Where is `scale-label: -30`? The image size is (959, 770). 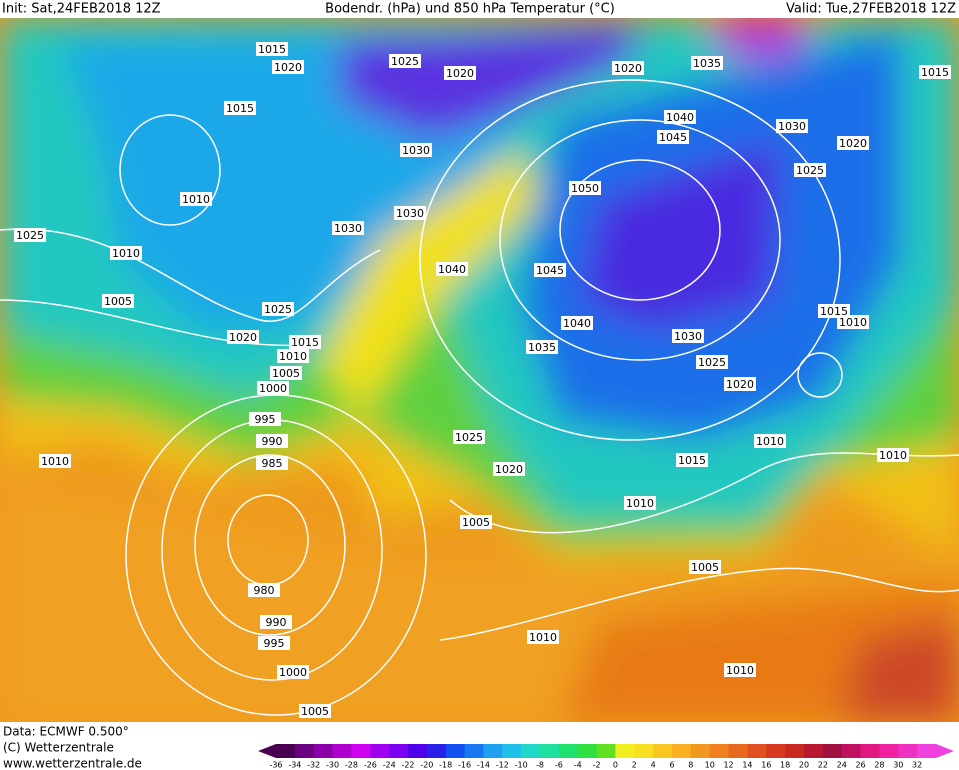
scale-label: -30 is located at coordinates (332, 765).